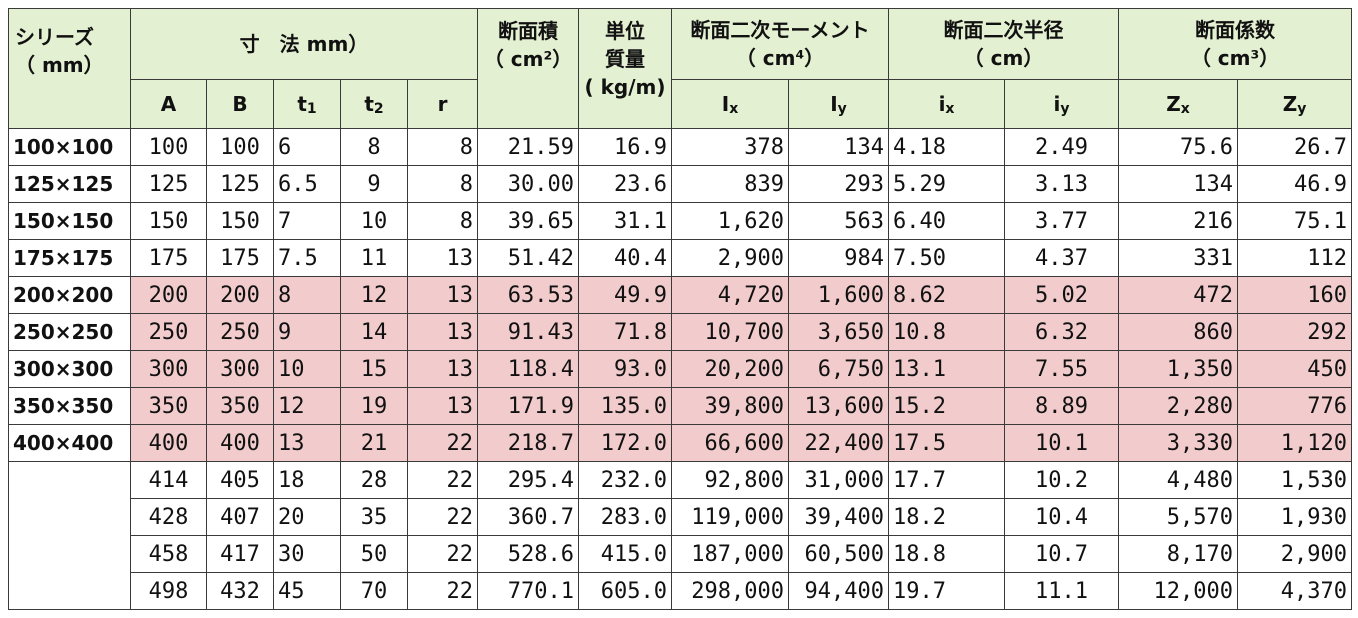  Describe the element at coordinates (168, 147) in the screenshot. I see `cell-A: 100` at that location.